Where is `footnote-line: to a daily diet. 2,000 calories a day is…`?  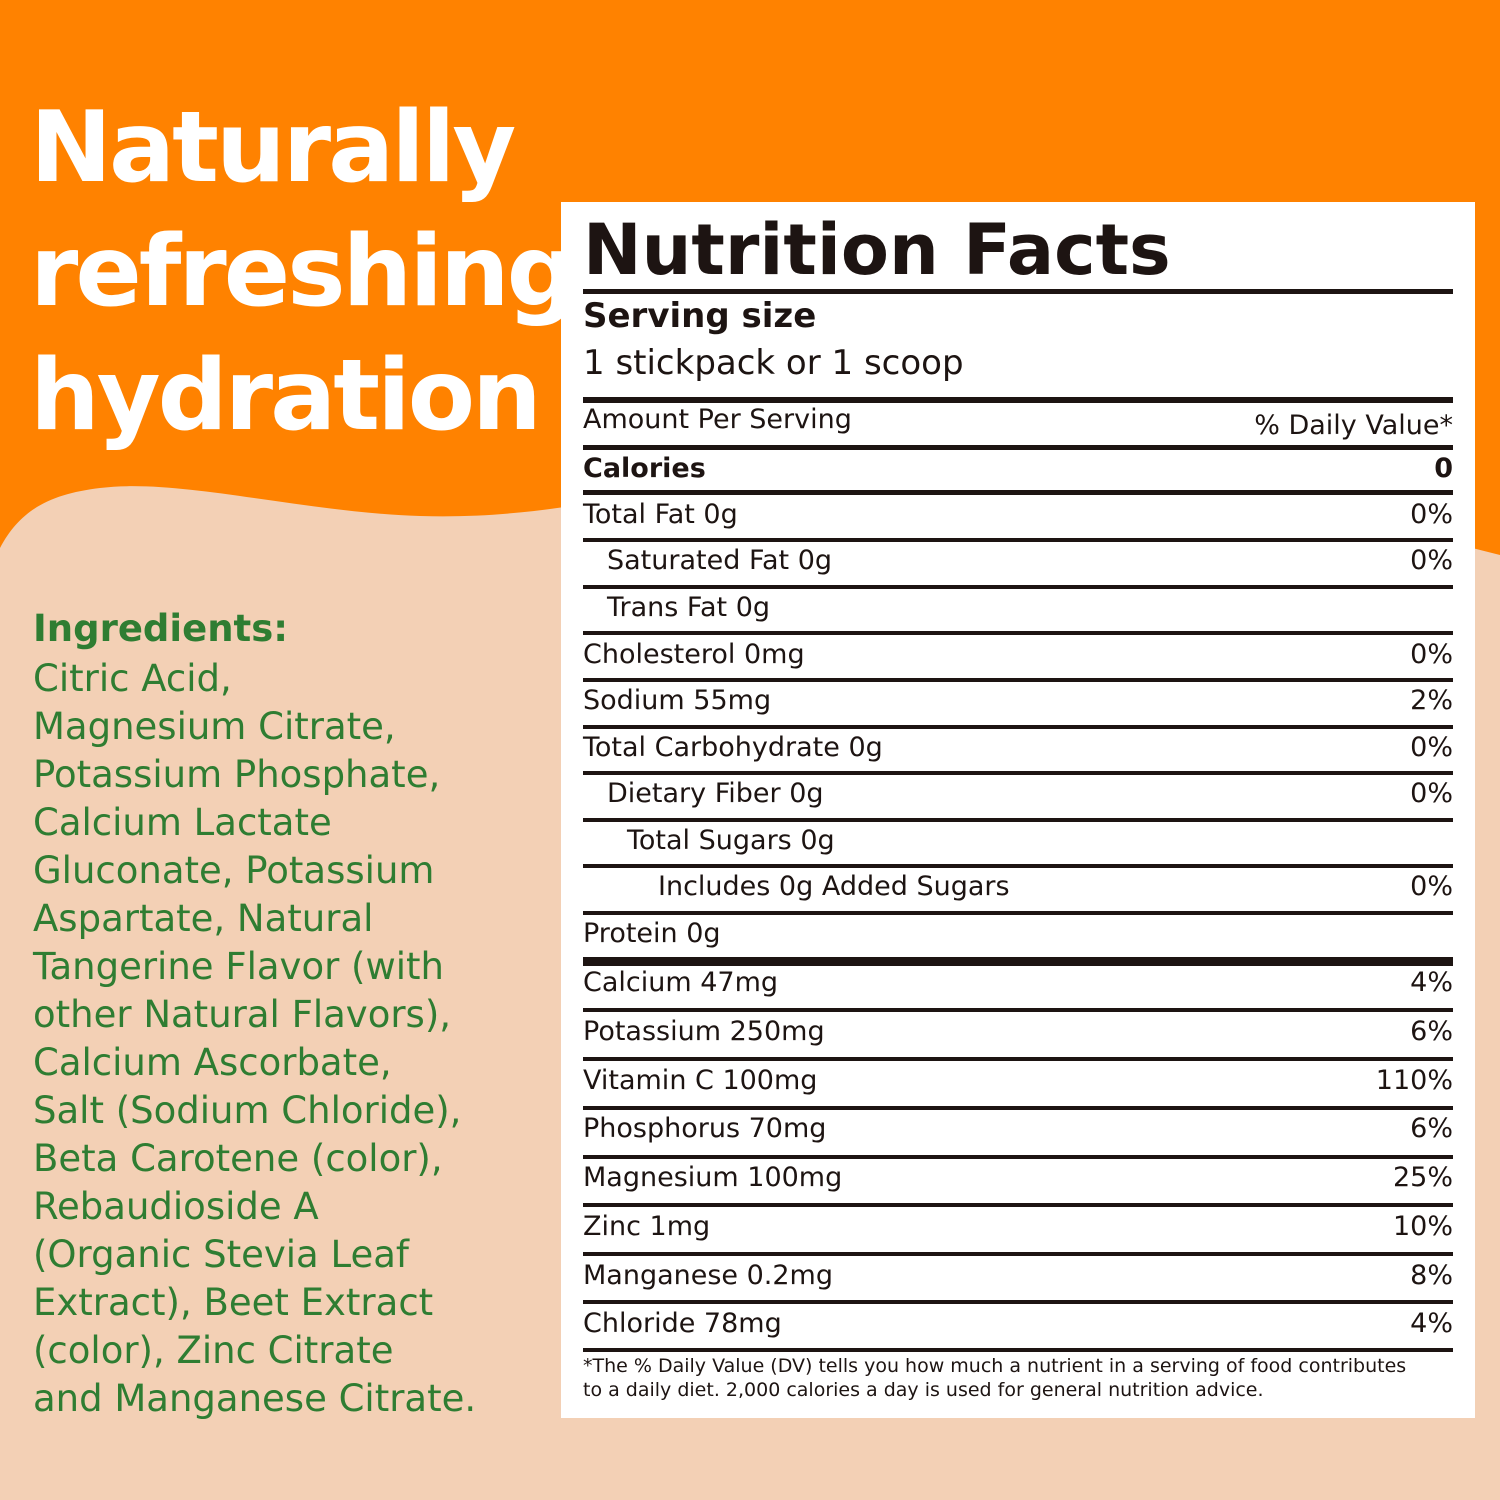
footnote-line: to a daily diet. 2,000 calories a day is… is located at coordinates (923, 1390).